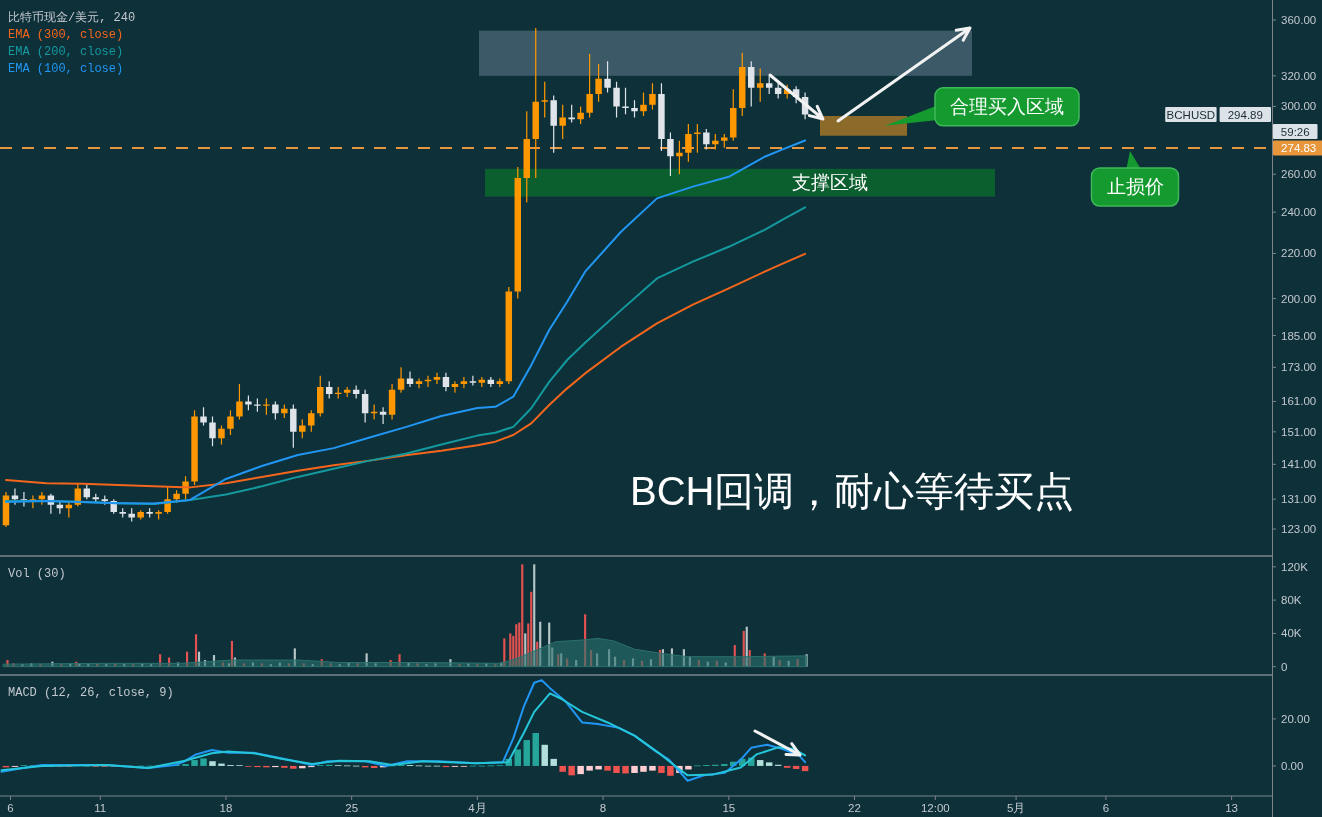 This screenshot has height=817, width=1322. I want to click on y-tick-label: 120K, so click(1295, 566).